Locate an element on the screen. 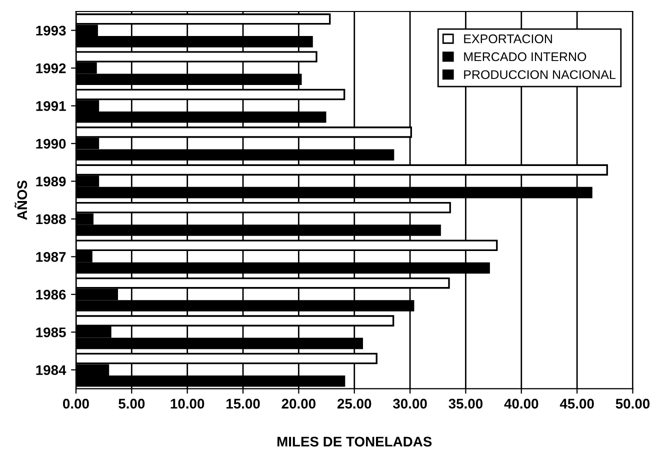 This screenshot has height=460, width=655. legend-label: MERCADO INTERNO is located at coordinates (525, 57).